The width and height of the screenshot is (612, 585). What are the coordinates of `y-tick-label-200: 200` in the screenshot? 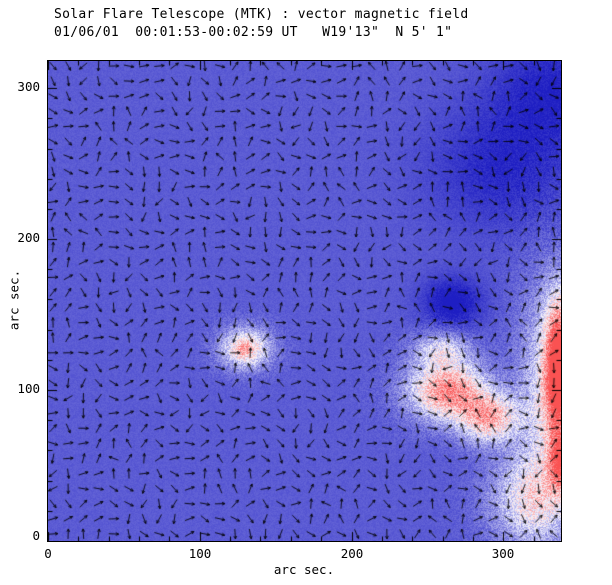 It's located at (28, 237).